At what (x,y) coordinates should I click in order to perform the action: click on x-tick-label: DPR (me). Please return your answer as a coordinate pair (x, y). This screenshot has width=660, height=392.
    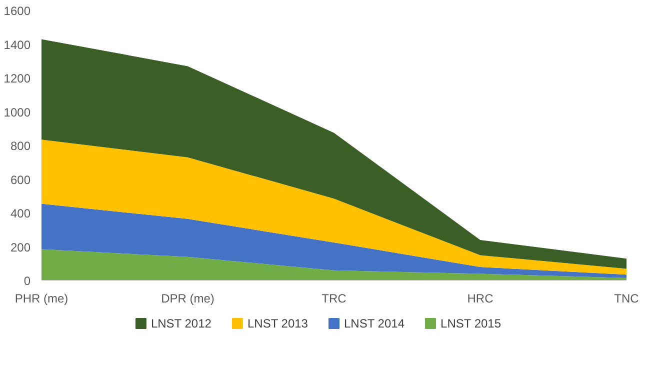
    Looking at the image, I should click on (187, 299).